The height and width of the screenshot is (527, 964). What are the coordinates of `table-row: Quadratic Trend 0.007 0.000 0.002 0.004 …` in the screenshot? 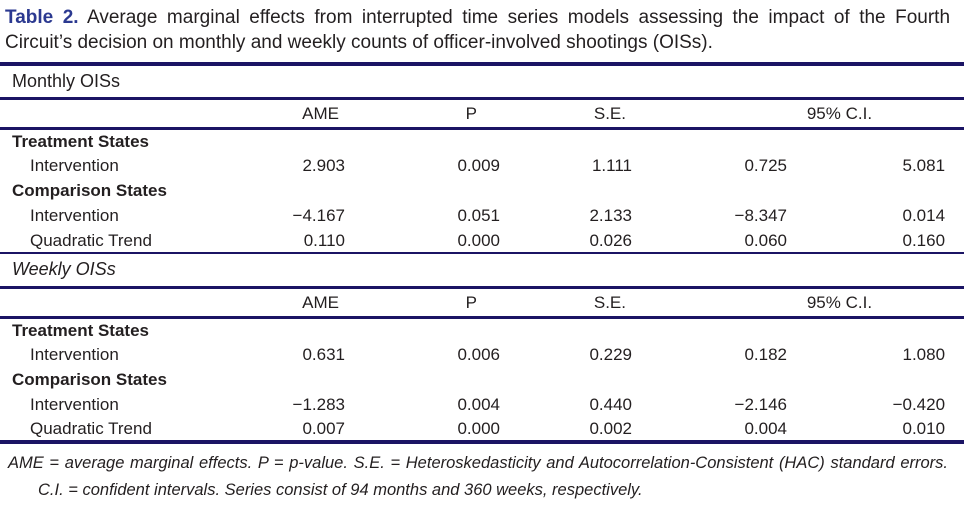 It's located at (482, 430).